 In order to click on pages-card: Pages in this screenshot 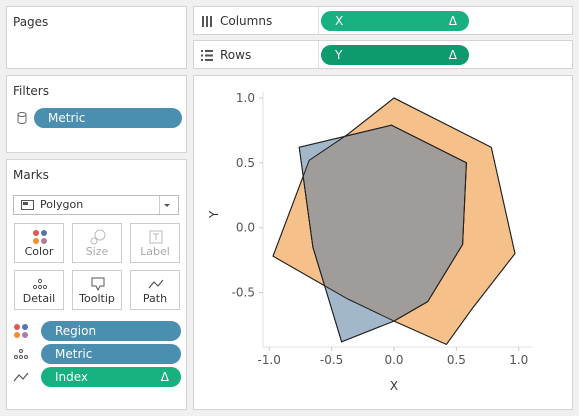, I will do `click(96, 37)`.